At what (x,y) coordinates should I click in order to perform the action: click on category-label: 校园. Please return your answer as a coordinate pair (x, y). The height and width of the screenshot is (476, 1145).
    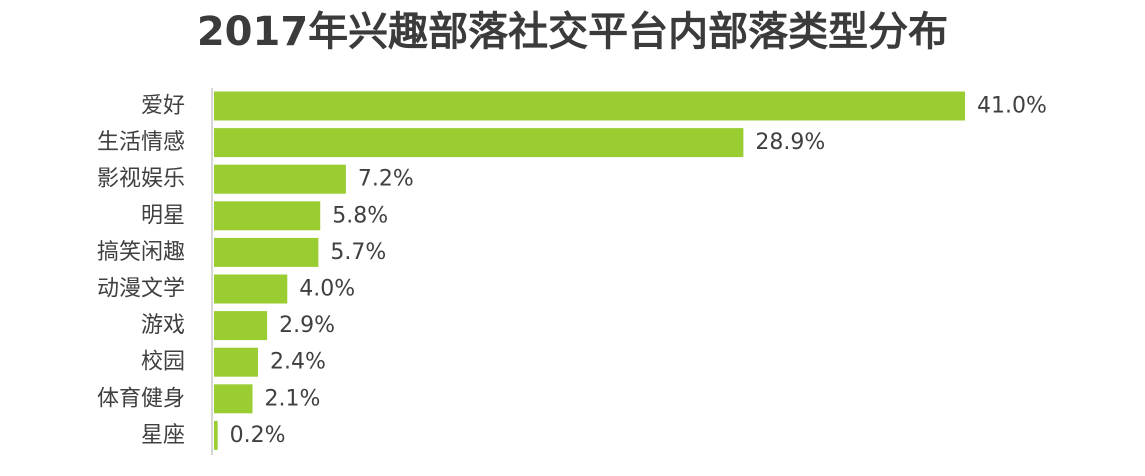
    Looking at the image, I should click on (163, 362).